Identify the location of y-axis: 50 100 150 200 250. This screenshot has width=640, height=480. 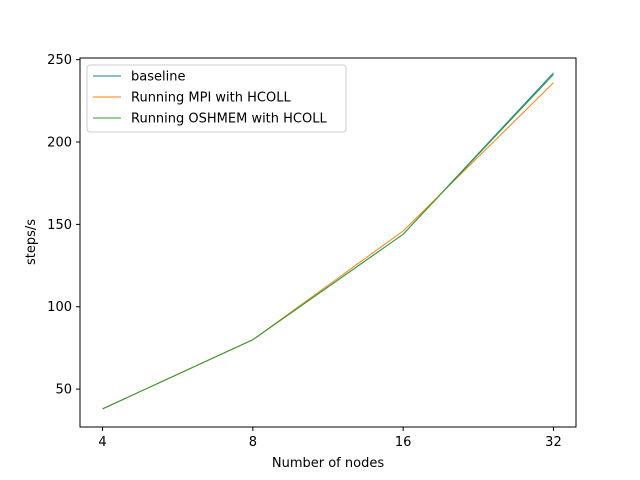
(63, 225).